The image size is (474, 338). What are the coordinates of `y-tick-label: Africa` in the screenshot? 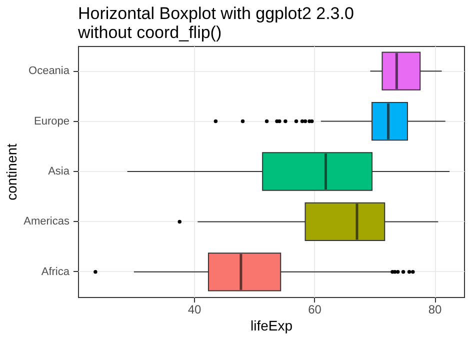 It's located at (55, 272).